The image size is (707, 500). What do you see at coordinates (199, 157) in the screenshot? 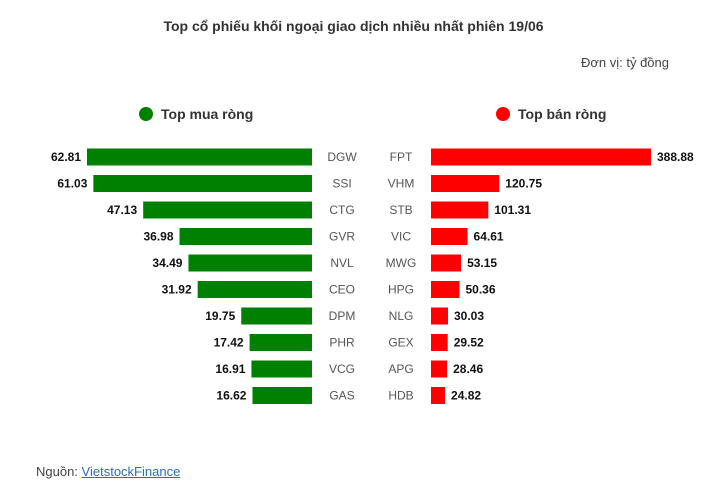
I see `buy-bar-dgw` at bounding box center [199, 157].